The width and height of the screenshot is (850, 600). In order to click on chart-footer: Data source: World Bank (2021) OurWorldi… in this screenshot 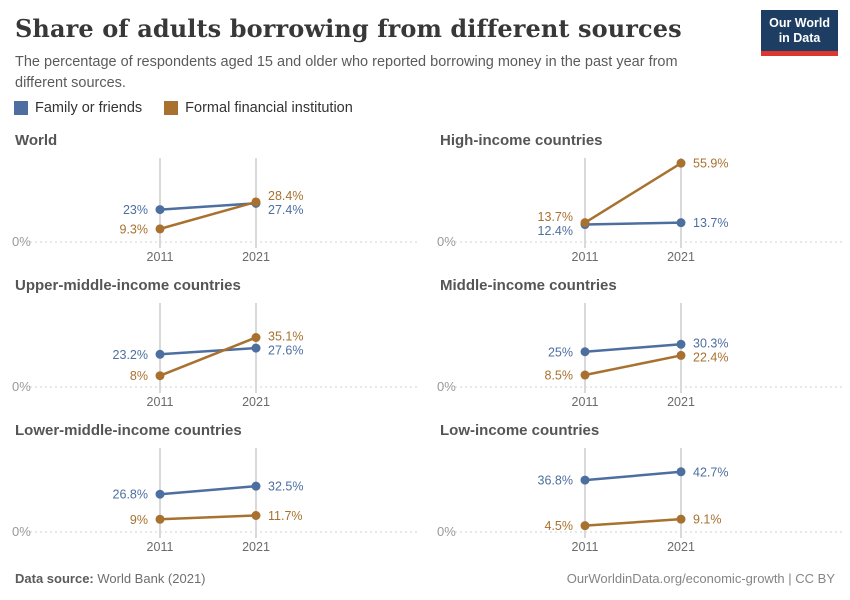, I will do `click(425, 578)`.